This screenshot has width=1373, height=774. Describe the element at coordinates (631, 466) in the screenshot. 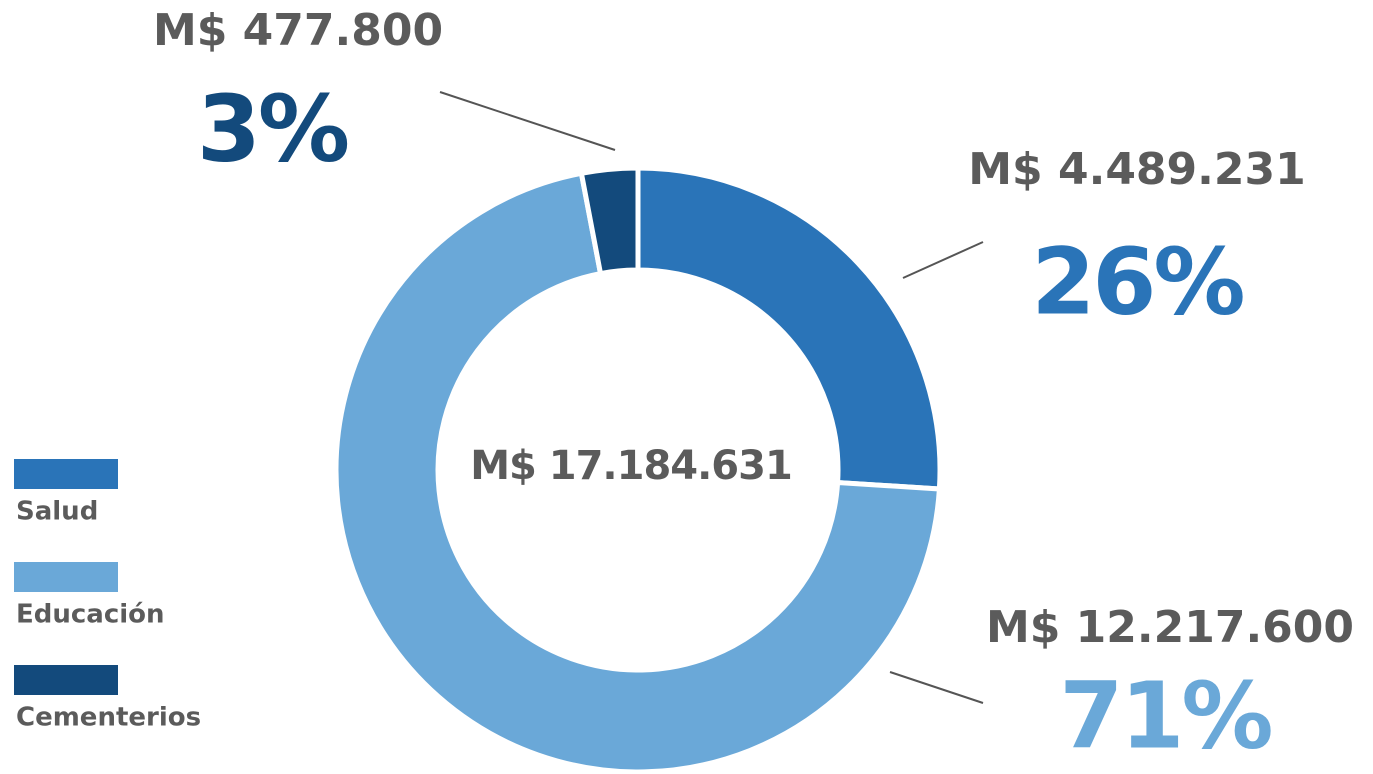

I see `center-total: M$ 17.184.631` at that location.